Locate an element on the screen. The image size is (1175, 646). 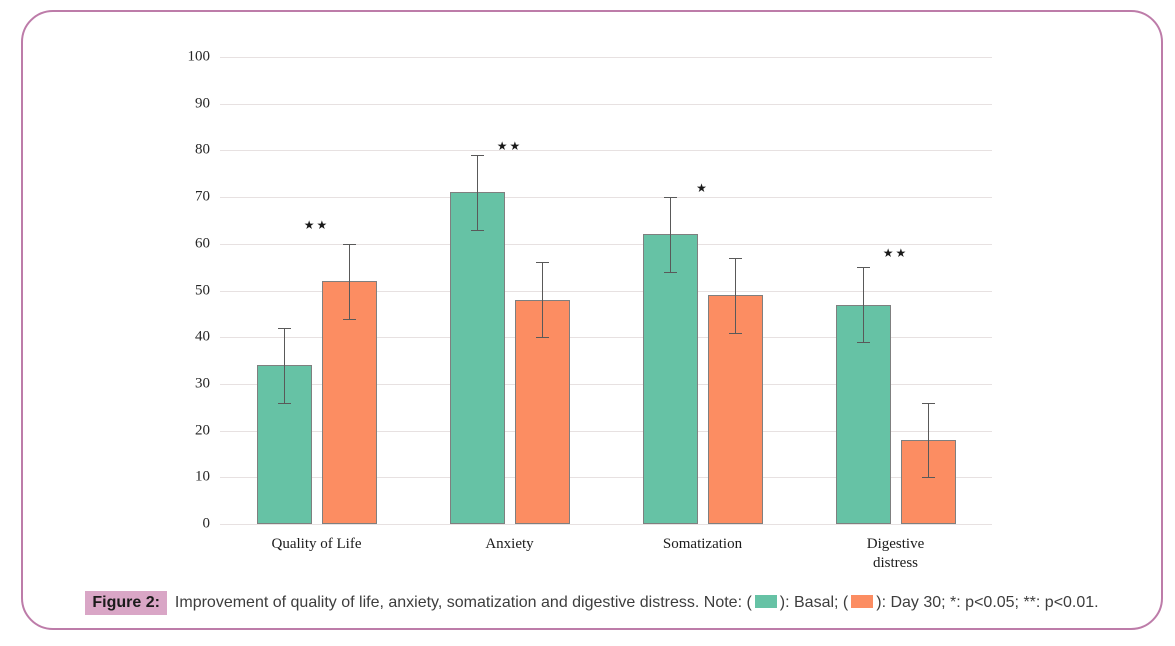
y-axis-tick-label: 20 is located at coordinates (202, 430).